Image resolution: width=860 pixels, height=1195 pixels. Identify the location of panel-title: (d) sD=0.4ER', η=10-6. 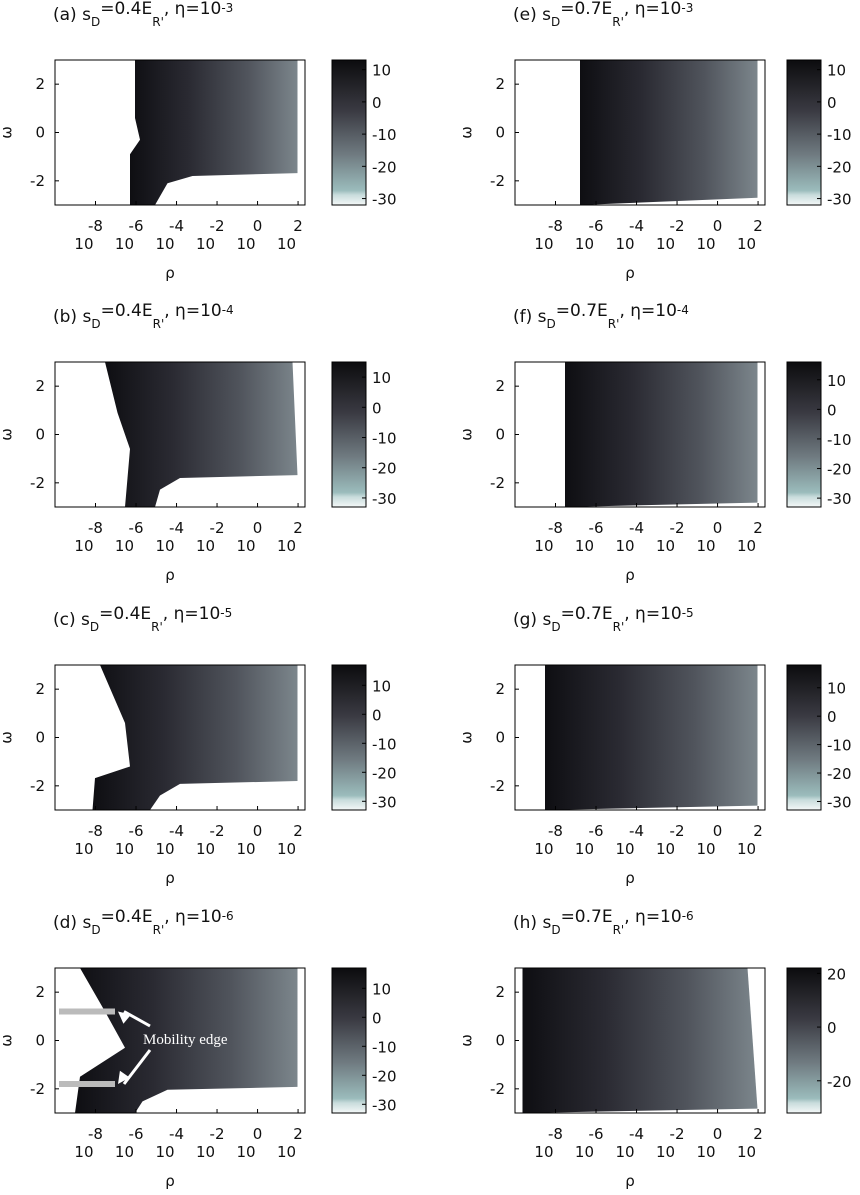
(143, 922).